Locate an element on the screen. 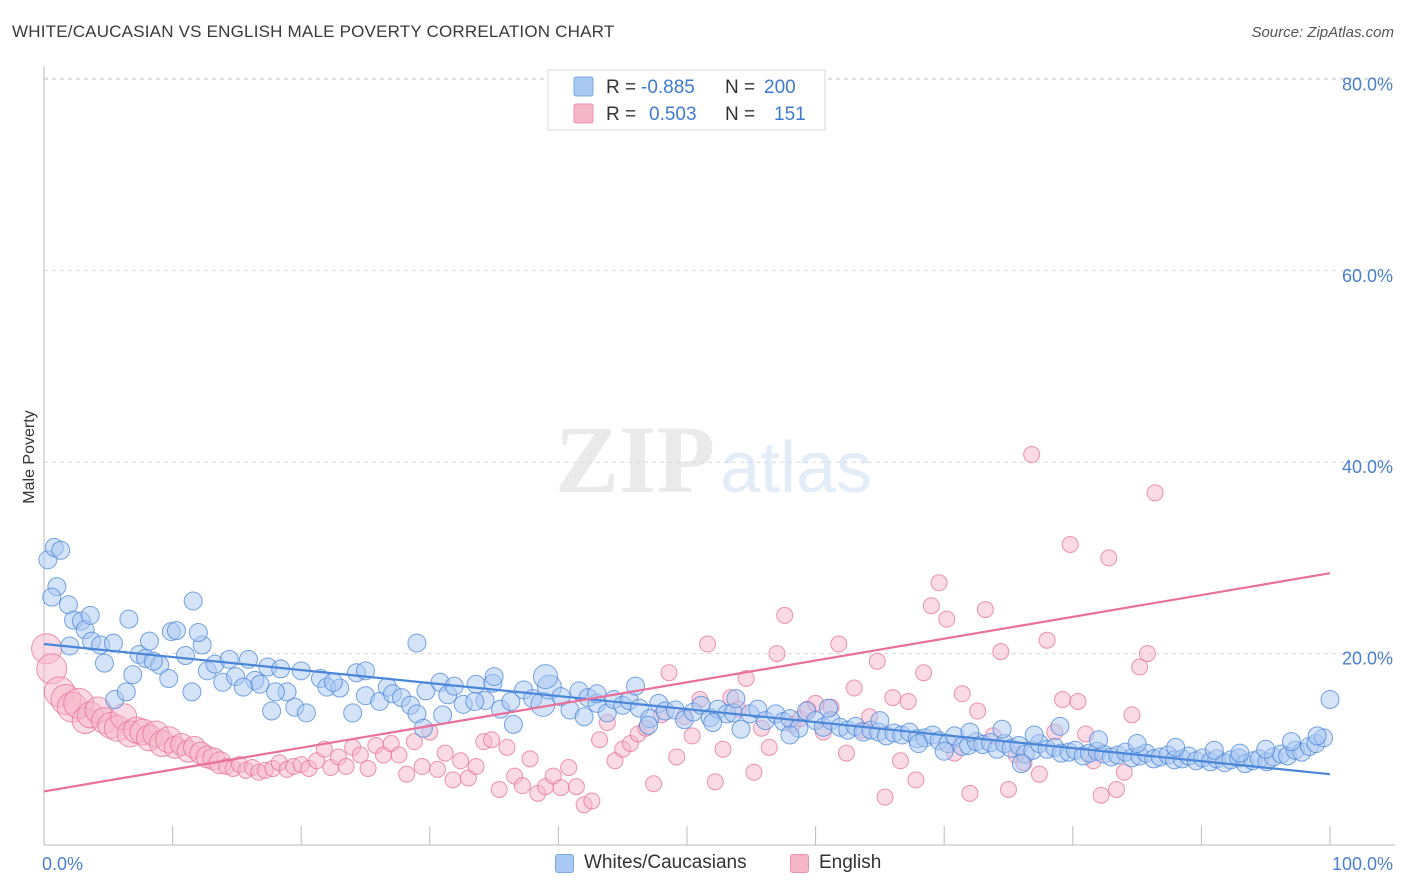 Image resolution: width=1406 pixels, height=892 pixels. legend-n-value-english: 151 is located at coordinates (790, 114).